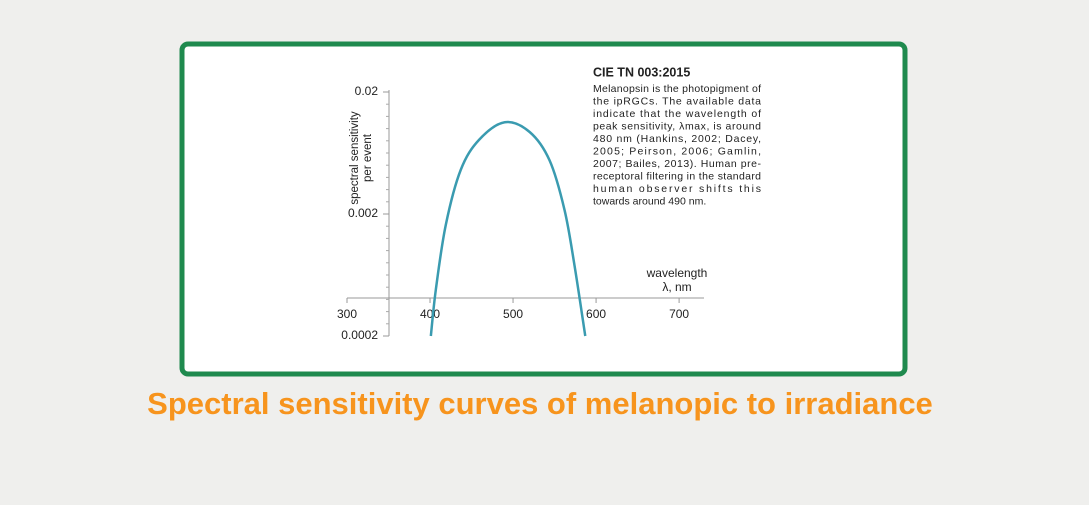 The width and height of the screenshot is (1089, 505). I want to click on y-tick-label: 0.02, so click(367, 91).